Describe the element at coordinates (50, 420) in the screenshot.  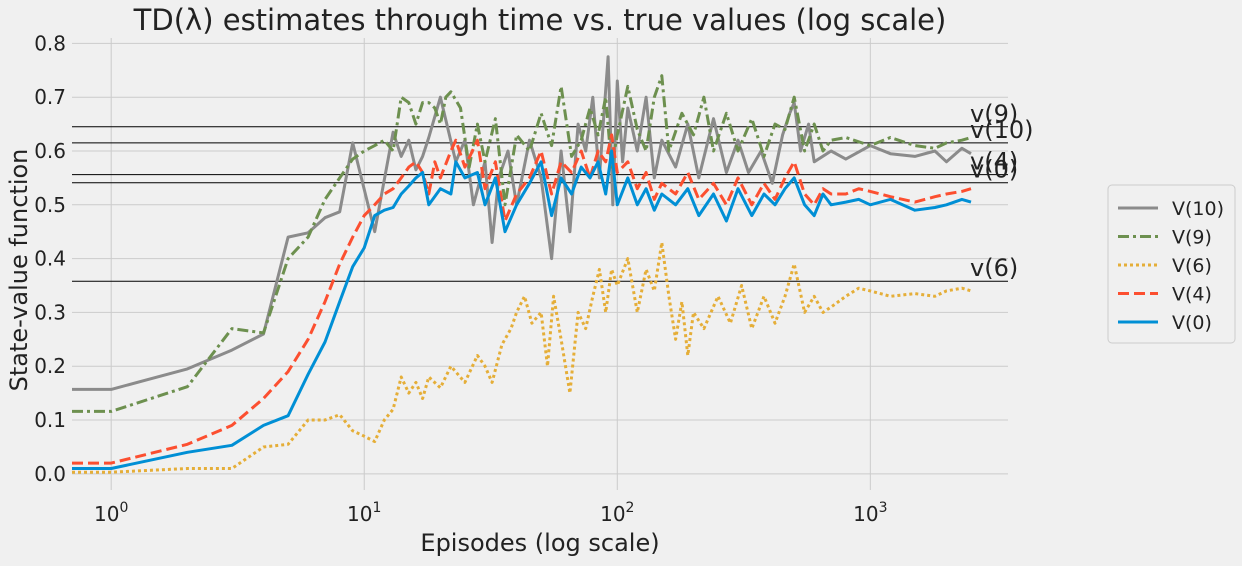
I see `y-tick-label: 0.1` at that location.